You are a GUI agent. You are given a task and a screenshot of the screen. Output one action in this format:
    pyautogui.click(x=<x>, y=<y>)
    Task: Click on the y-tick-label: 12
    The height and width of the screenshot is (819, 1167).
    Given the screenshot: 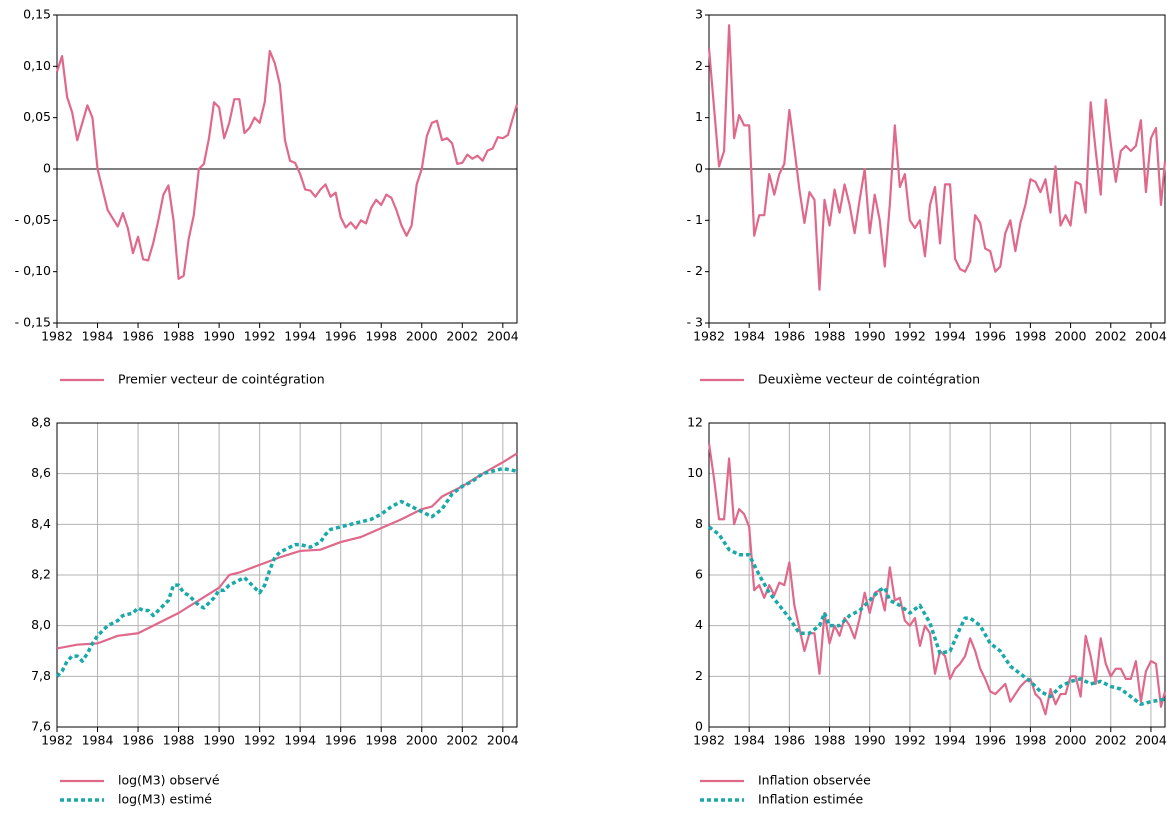 What is the action you would take?
    pyautogui.click(x=695, y=422)
    